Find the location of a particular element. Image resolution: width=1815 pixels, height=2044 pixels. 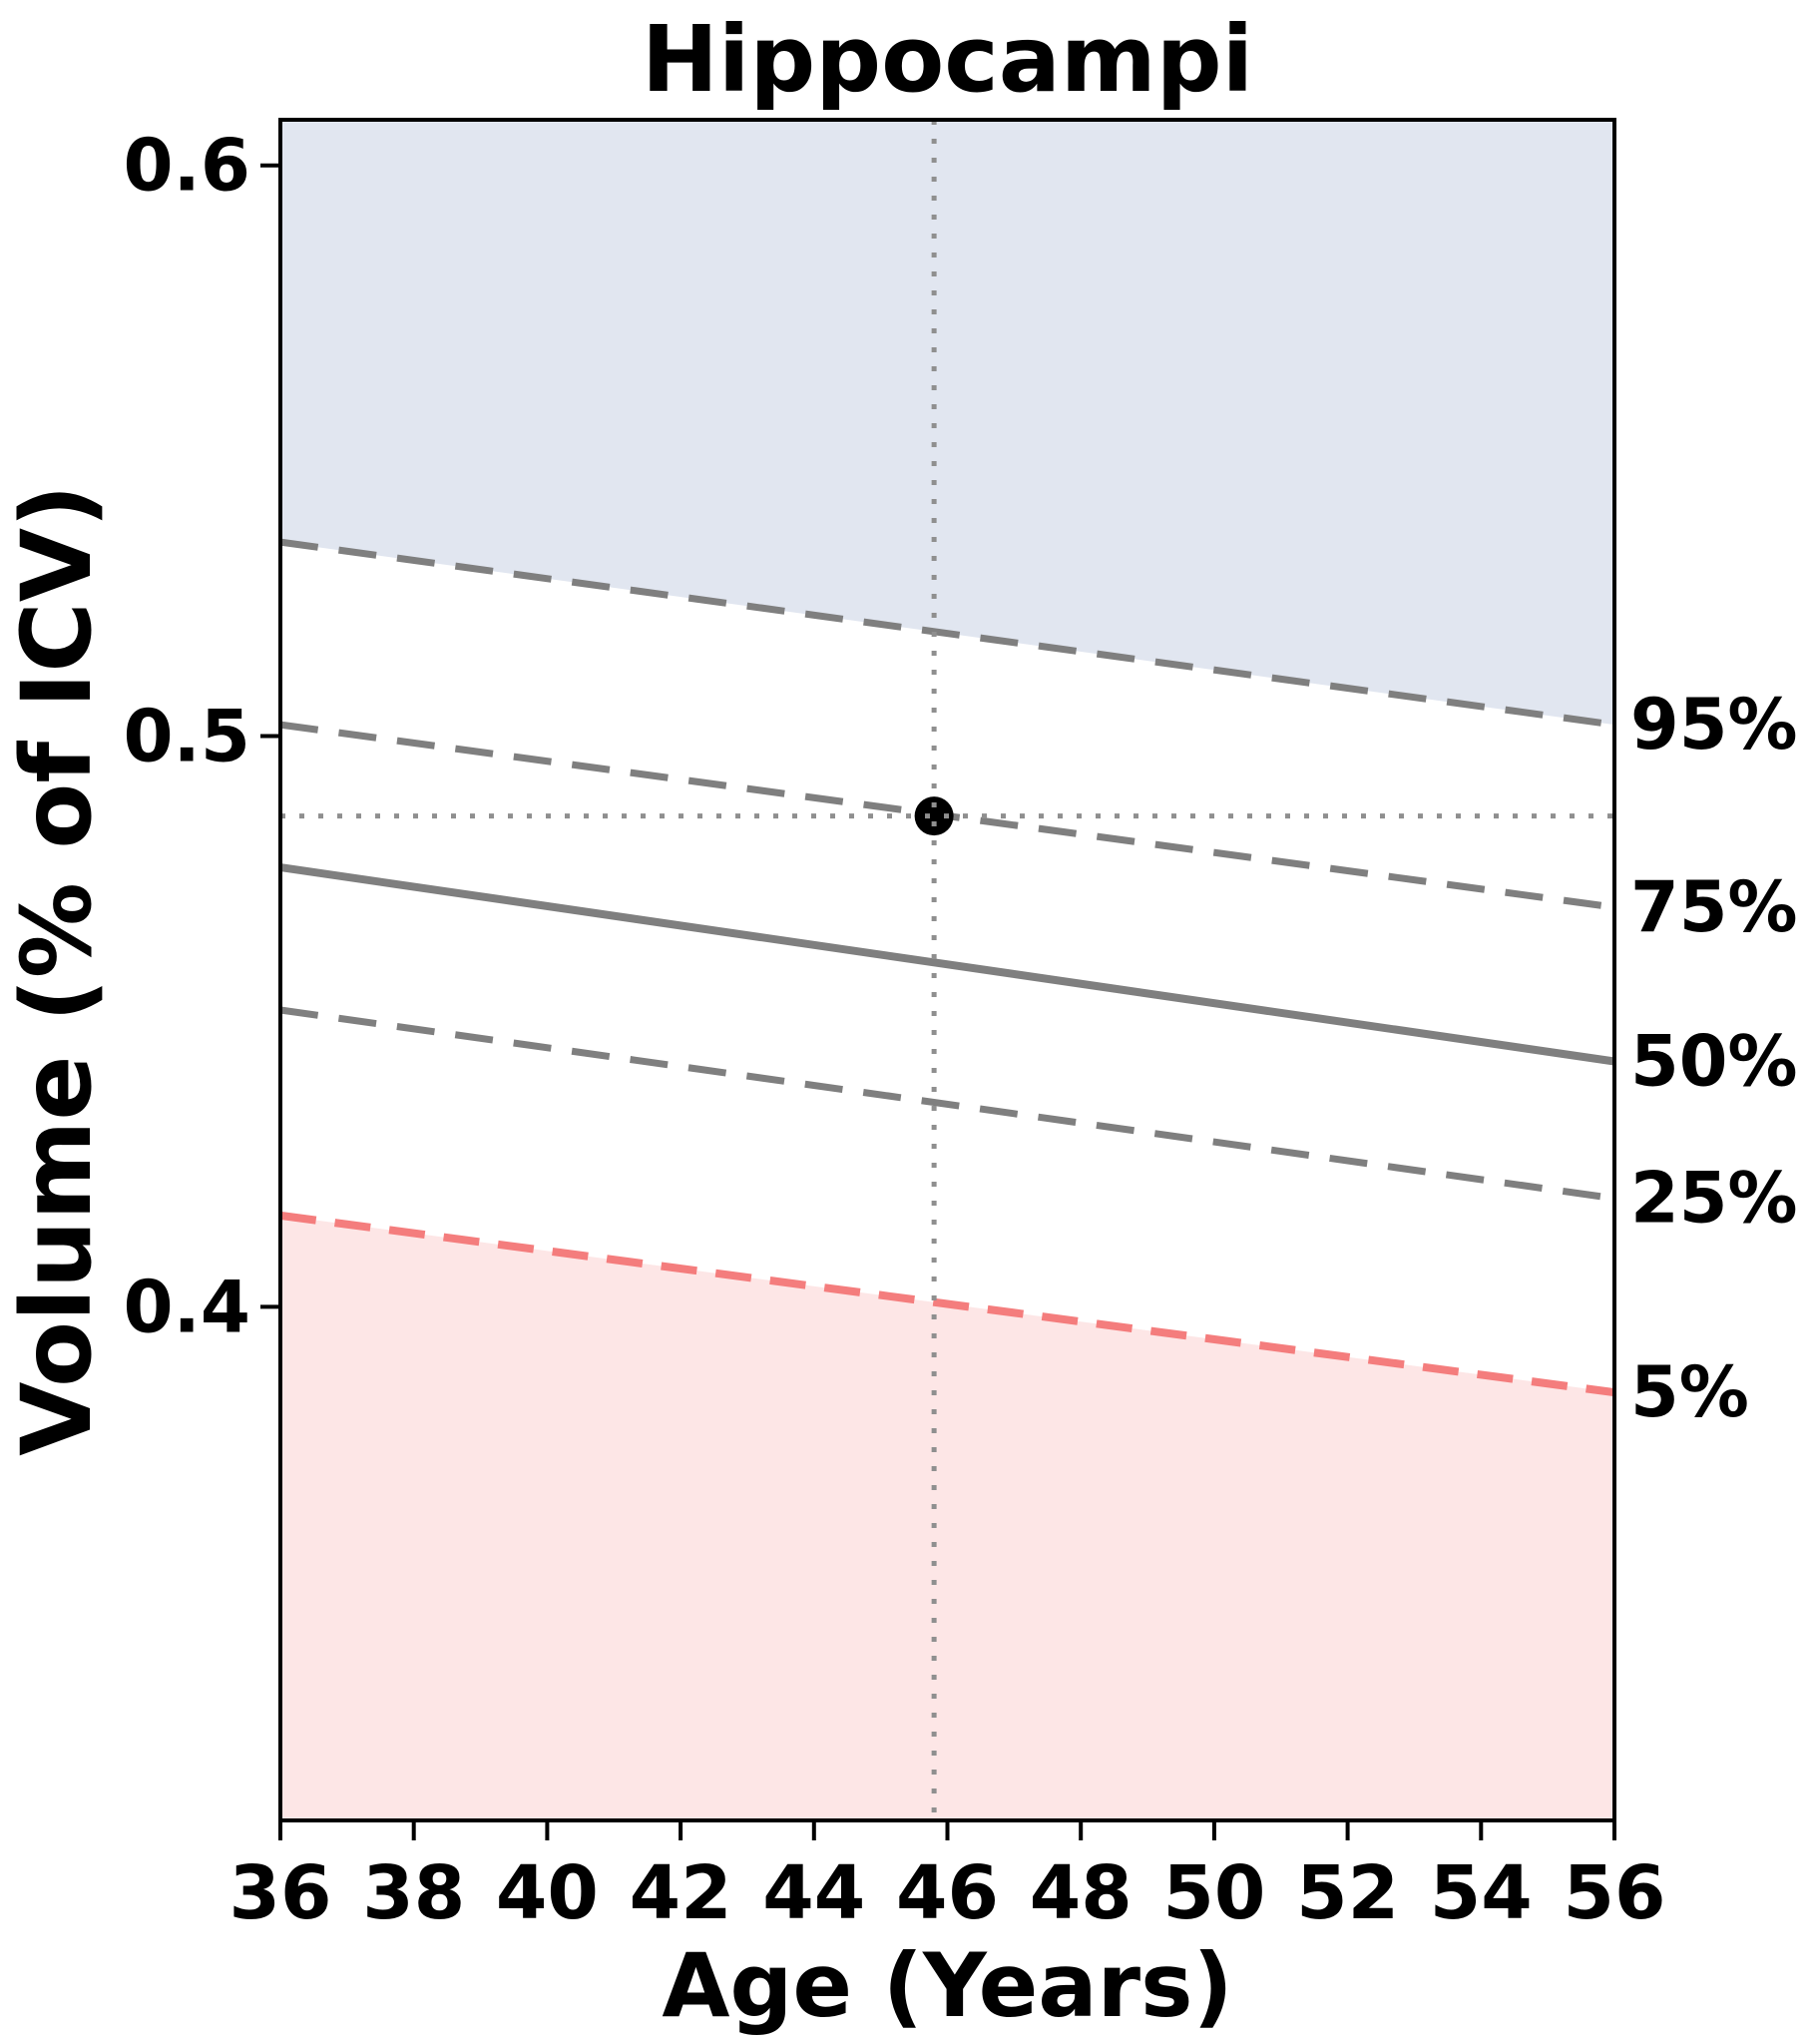

x-tick-label-56: 56 is located at coordinates (1615, 1893).